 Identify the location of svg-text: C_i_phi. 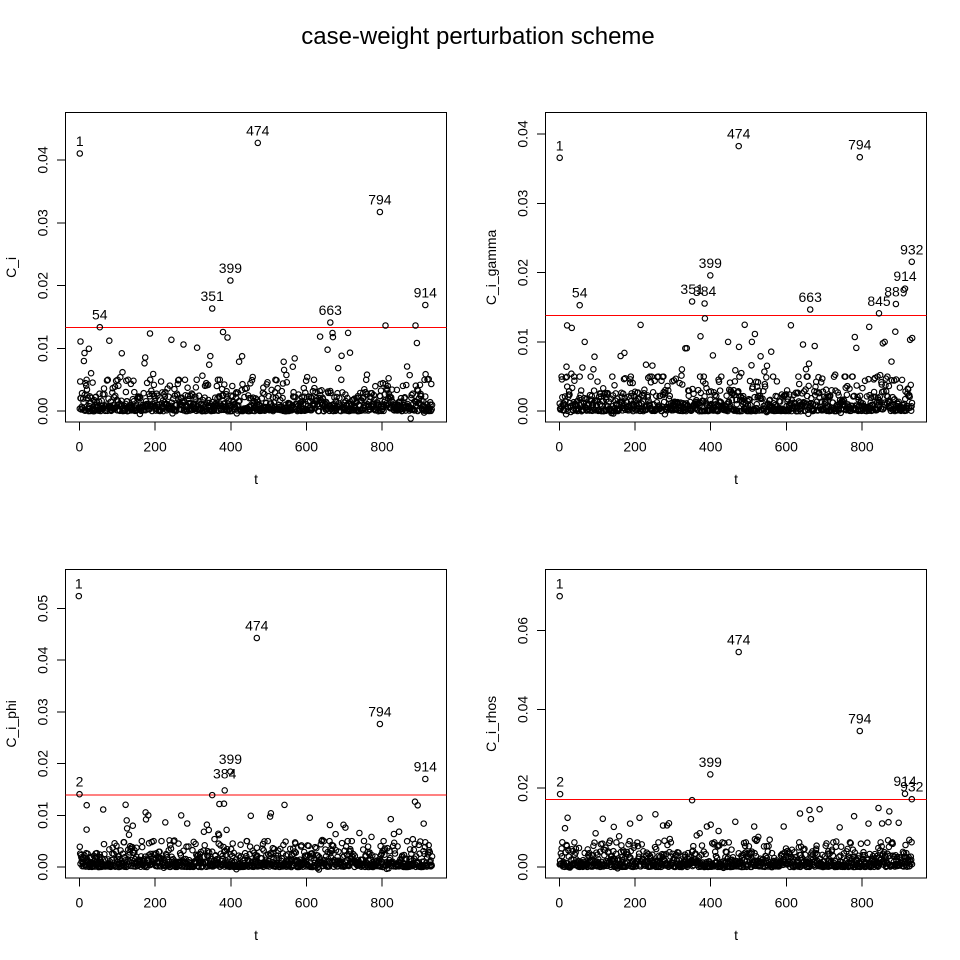
(11, 723).